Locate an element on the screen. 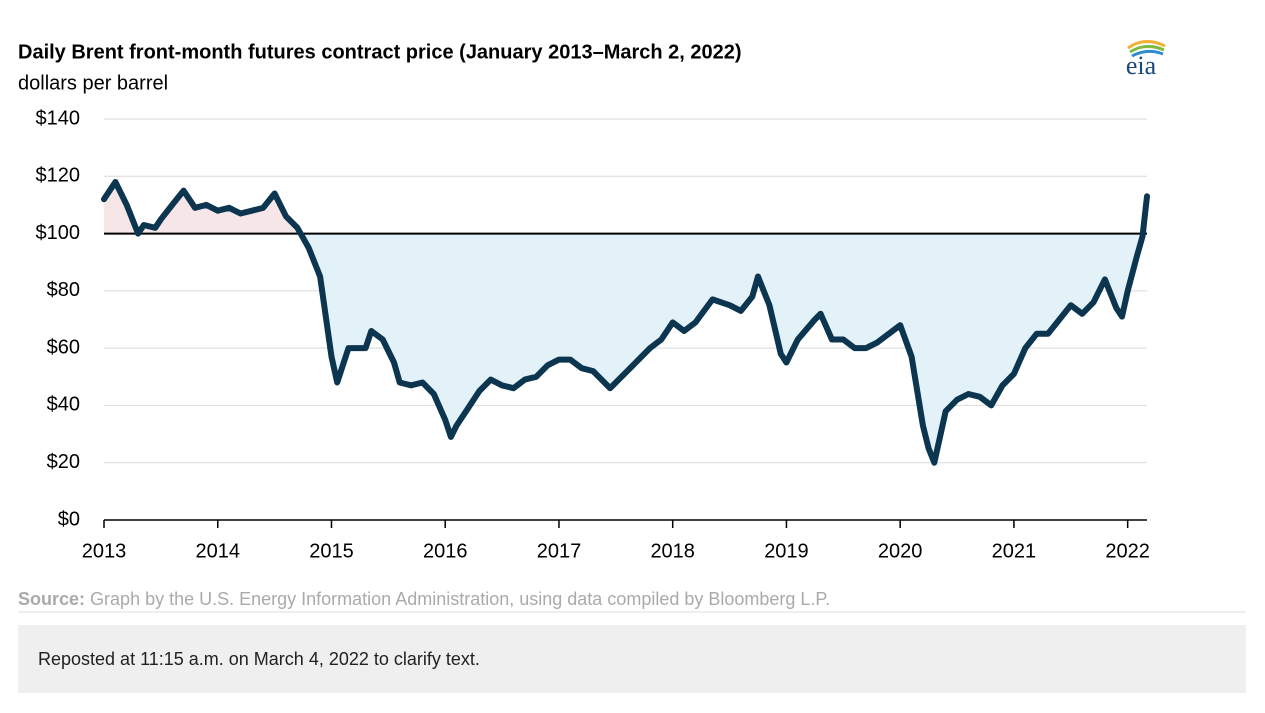 The image size is (1265, 713). x-tick-label: 2013 is located at coordinates (104, 551).